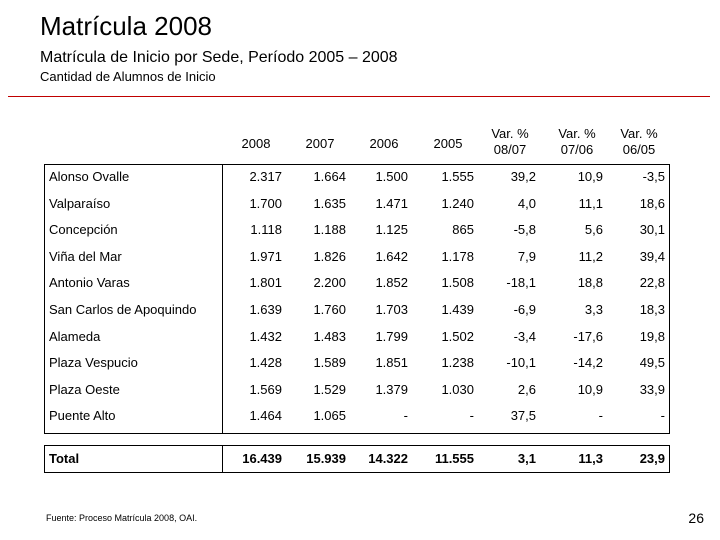 The height and width of the screenshot is (540, 720). I want to click on value-2007: 1.529, so click(329, 389).